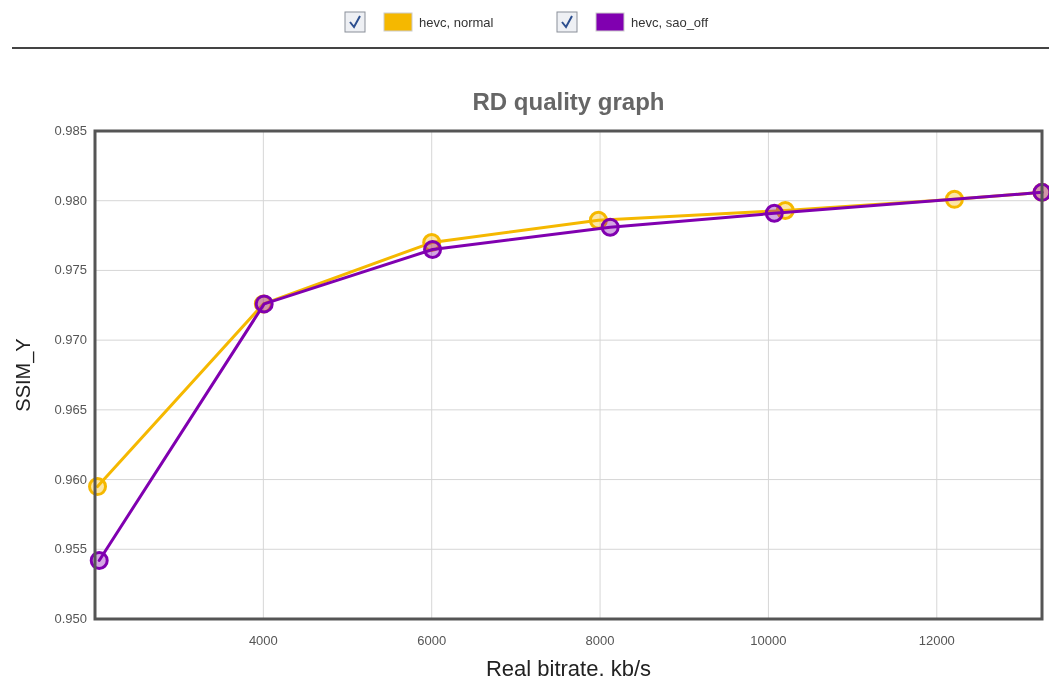 Image resolution: width=1049 pixels, height=684 pixels. Describe the element at coordinates (600, 640) in the screenshot. I see `x-tick-label: 8000` at that location.